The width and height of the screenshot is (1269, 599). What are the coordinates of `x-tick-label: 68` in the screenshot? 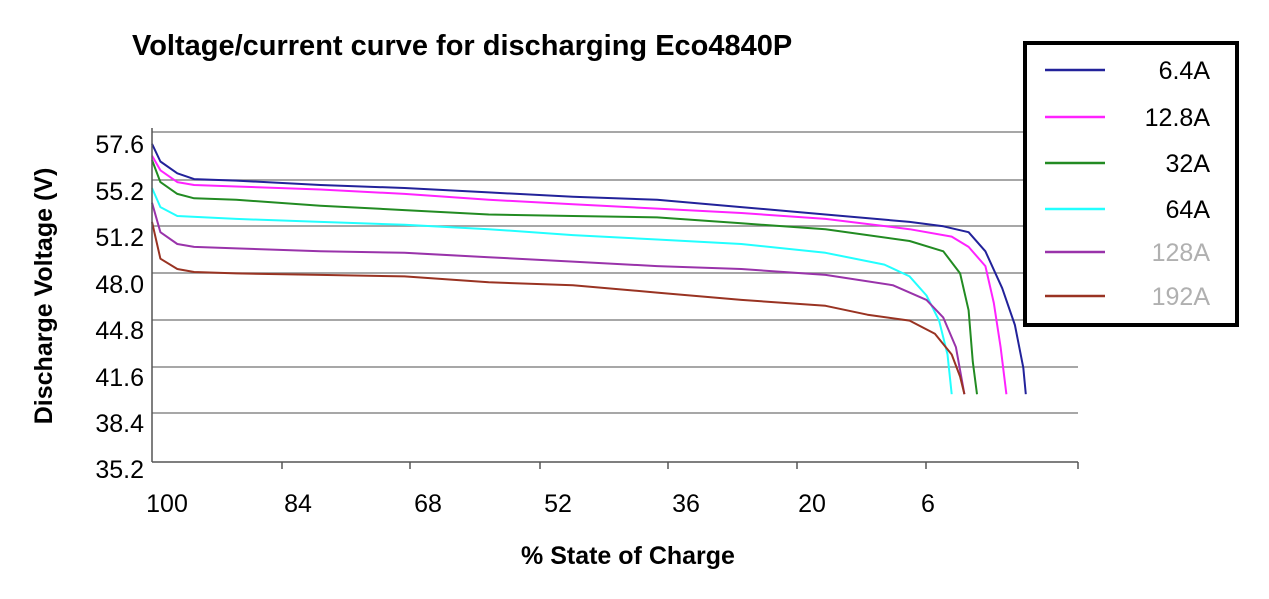 It's located at (428, 504).